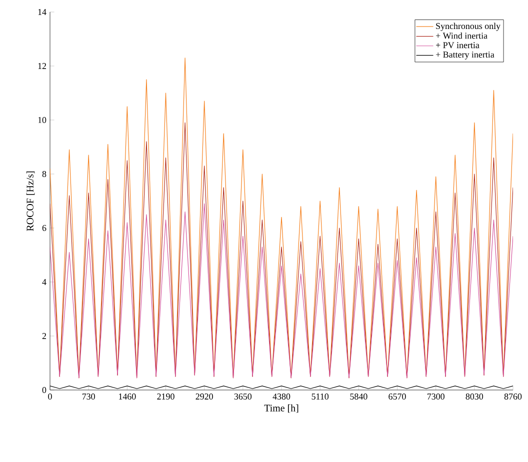 Image resolution: width=528 pixels, height=462 pixels. What do you see at coordinates (281, 408) in the screenshot?
I see `x-axis-title: Time [h]` at bounding box center [281, 408].